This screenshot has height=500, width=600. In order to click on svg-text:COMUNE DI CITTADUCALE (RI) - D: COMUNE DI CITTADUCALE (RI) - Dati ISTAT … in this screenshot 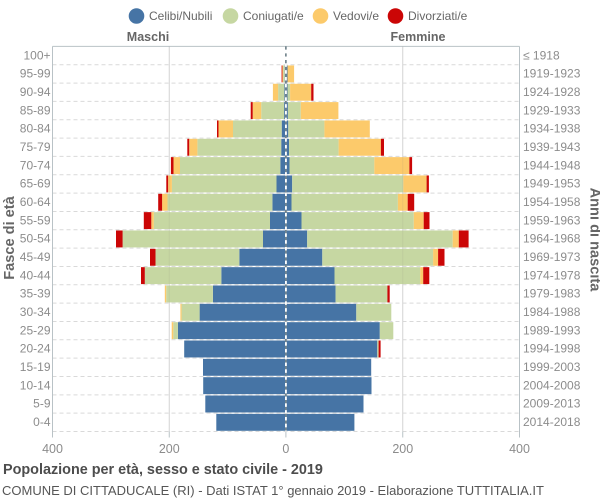, I will do `click(273, 490)`.